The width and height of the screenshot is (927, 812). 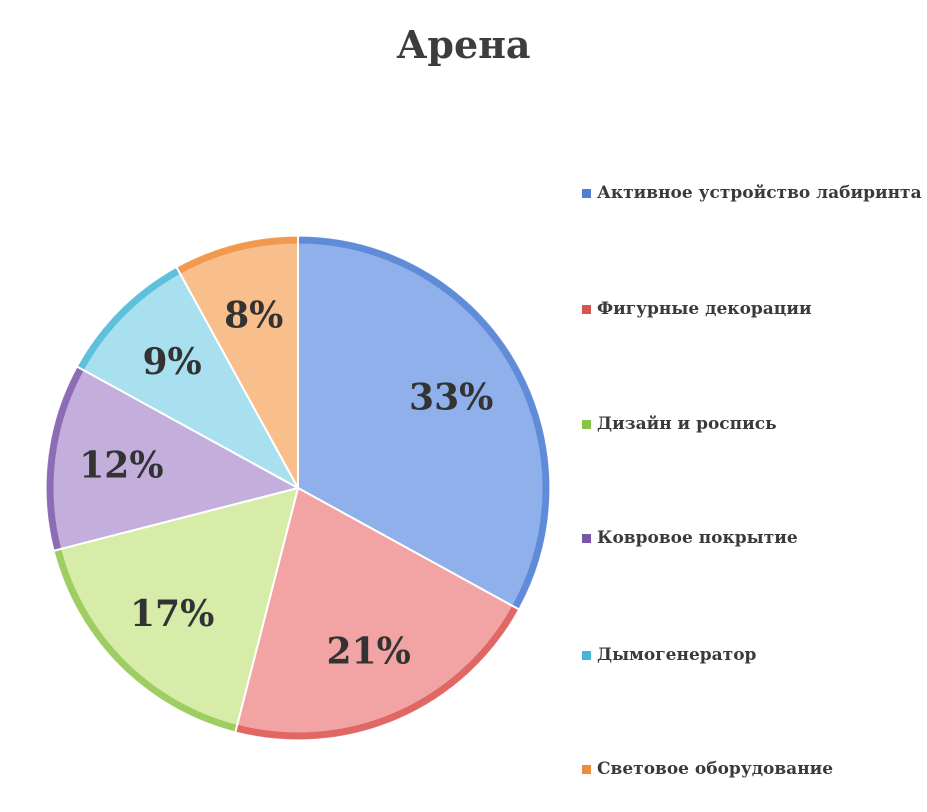 What do you see at coordinates (172, 362) in the screenshot?
I see `pie-slice-label: 9%` at bounding box center [172, 362].